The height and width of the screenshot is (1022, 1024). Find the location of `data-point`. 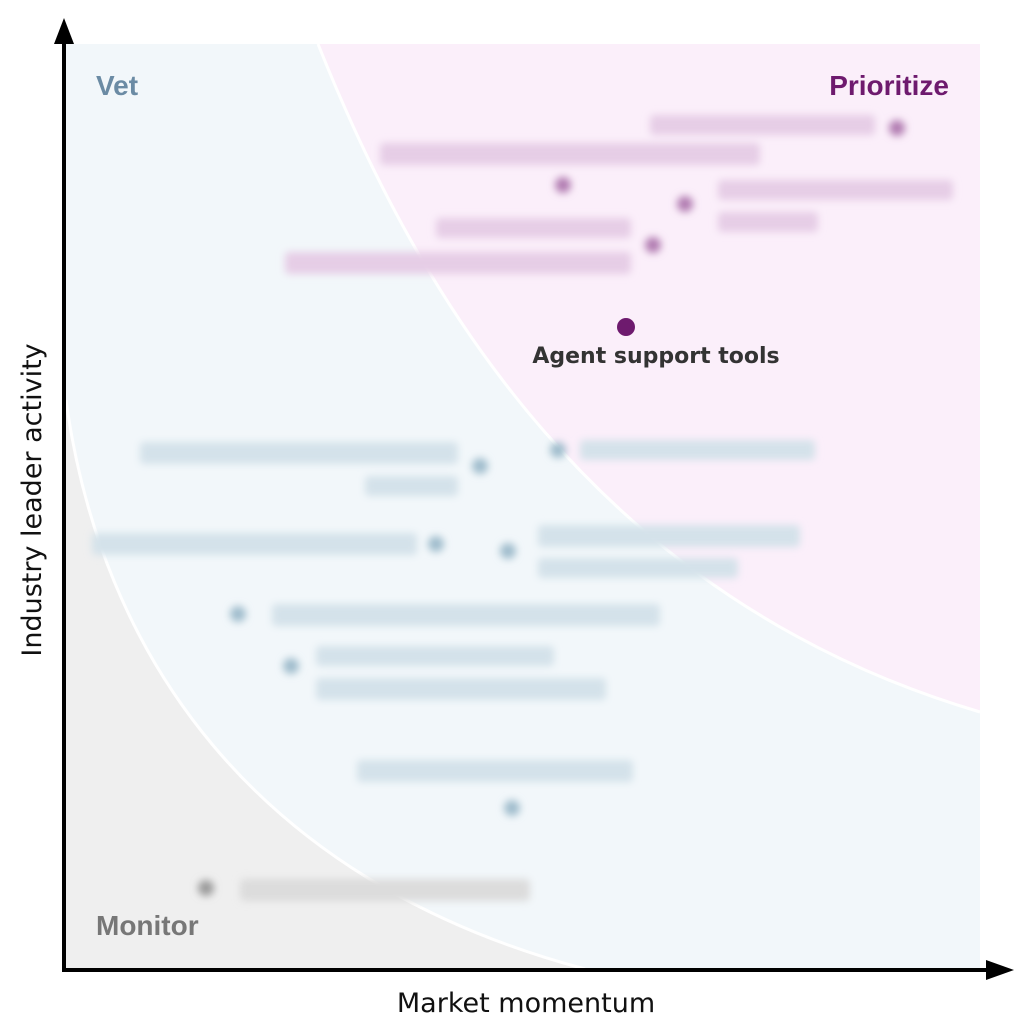

data-point is located at coordinates (626, 327).